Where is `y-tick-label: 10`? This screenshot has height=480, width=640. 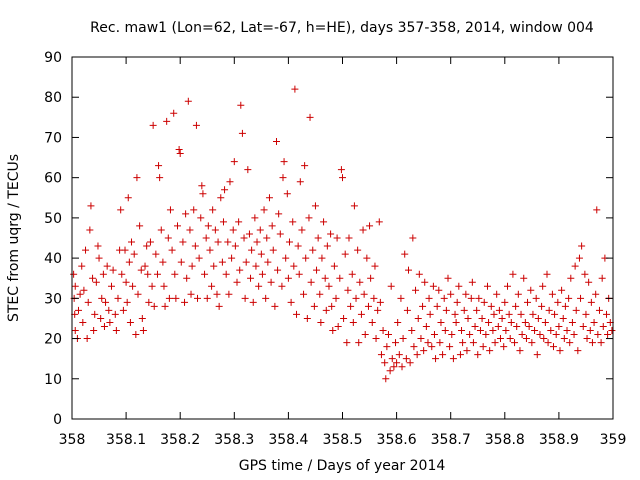
y-tick-label: 10 is located at coordinates (53, 380).